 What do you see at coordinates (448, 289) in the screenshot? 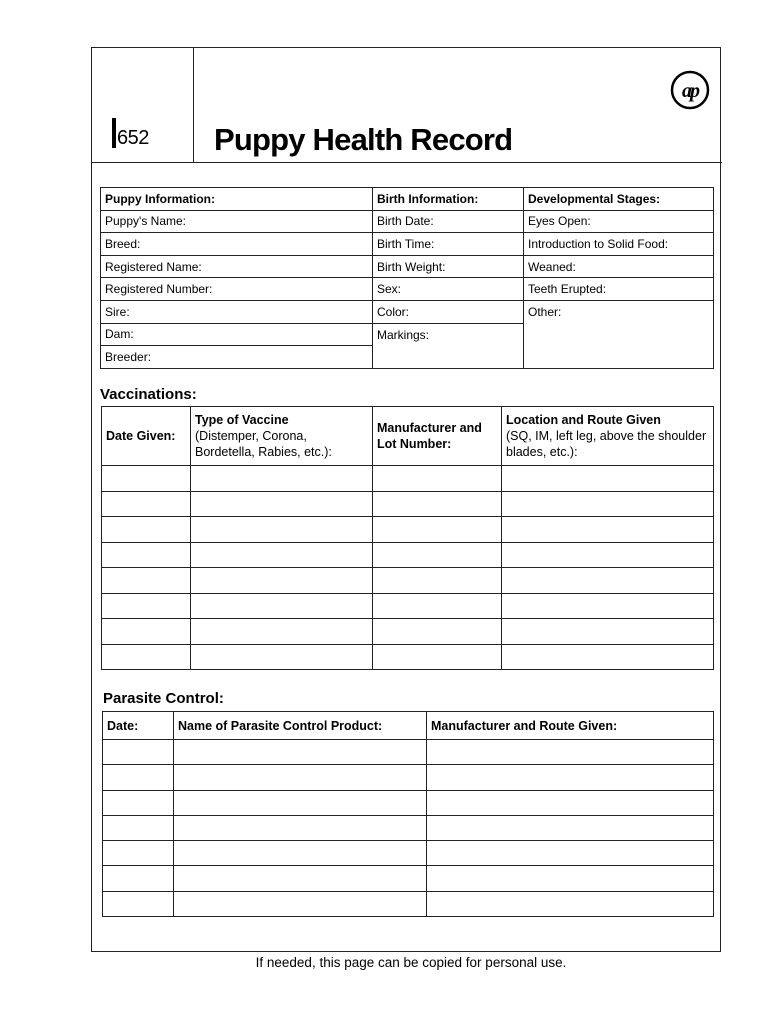
I see `sex-field: Sex:` at bounding box center [448, 289].